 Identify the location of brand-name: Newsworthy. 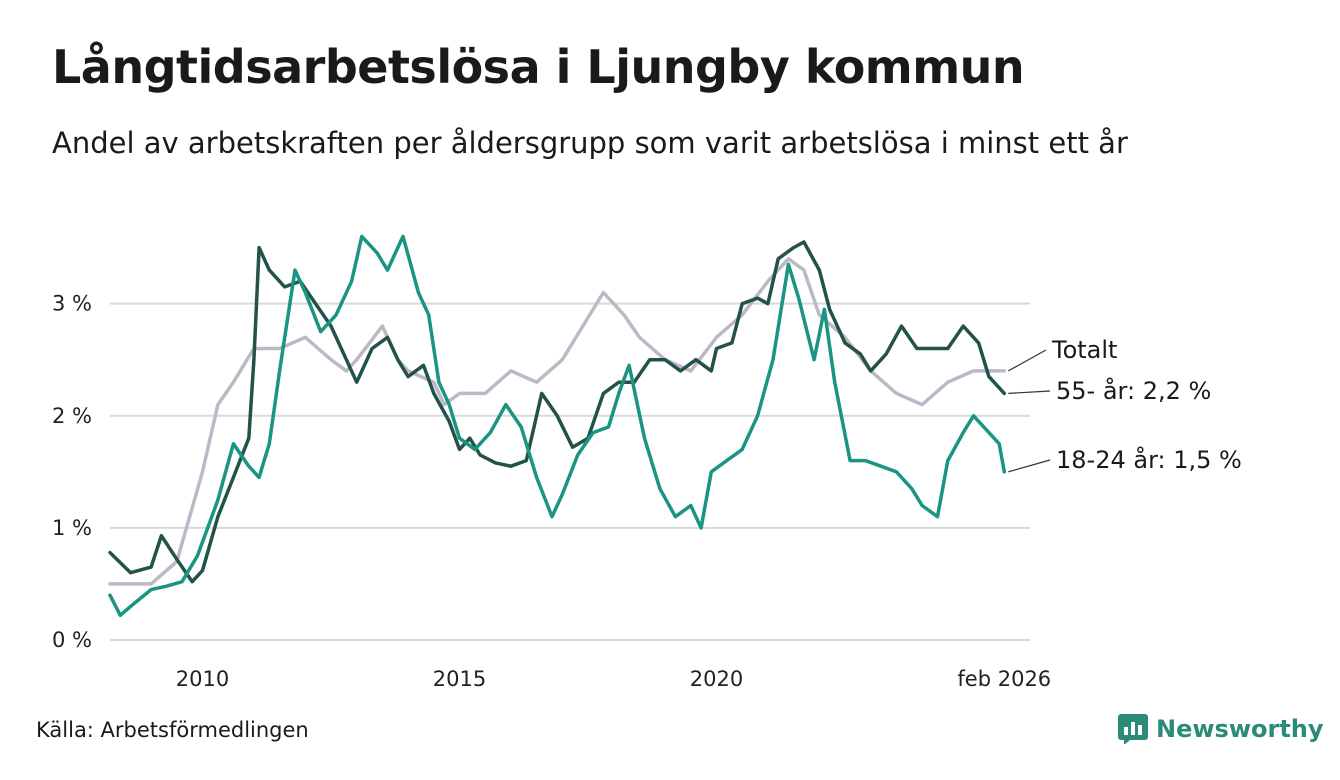
(1240, 729).